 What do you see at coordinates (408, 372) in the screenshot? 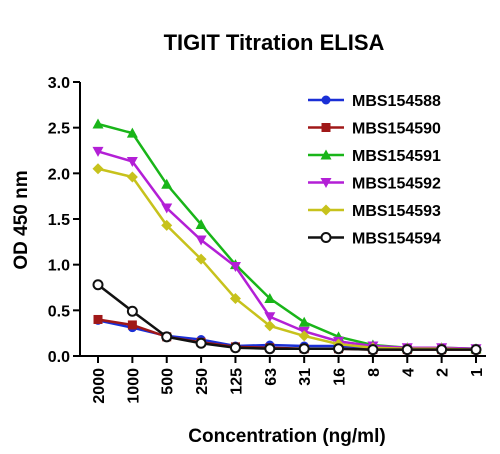
I see `x-tick-label: 4` at bounding box center [408, 372].